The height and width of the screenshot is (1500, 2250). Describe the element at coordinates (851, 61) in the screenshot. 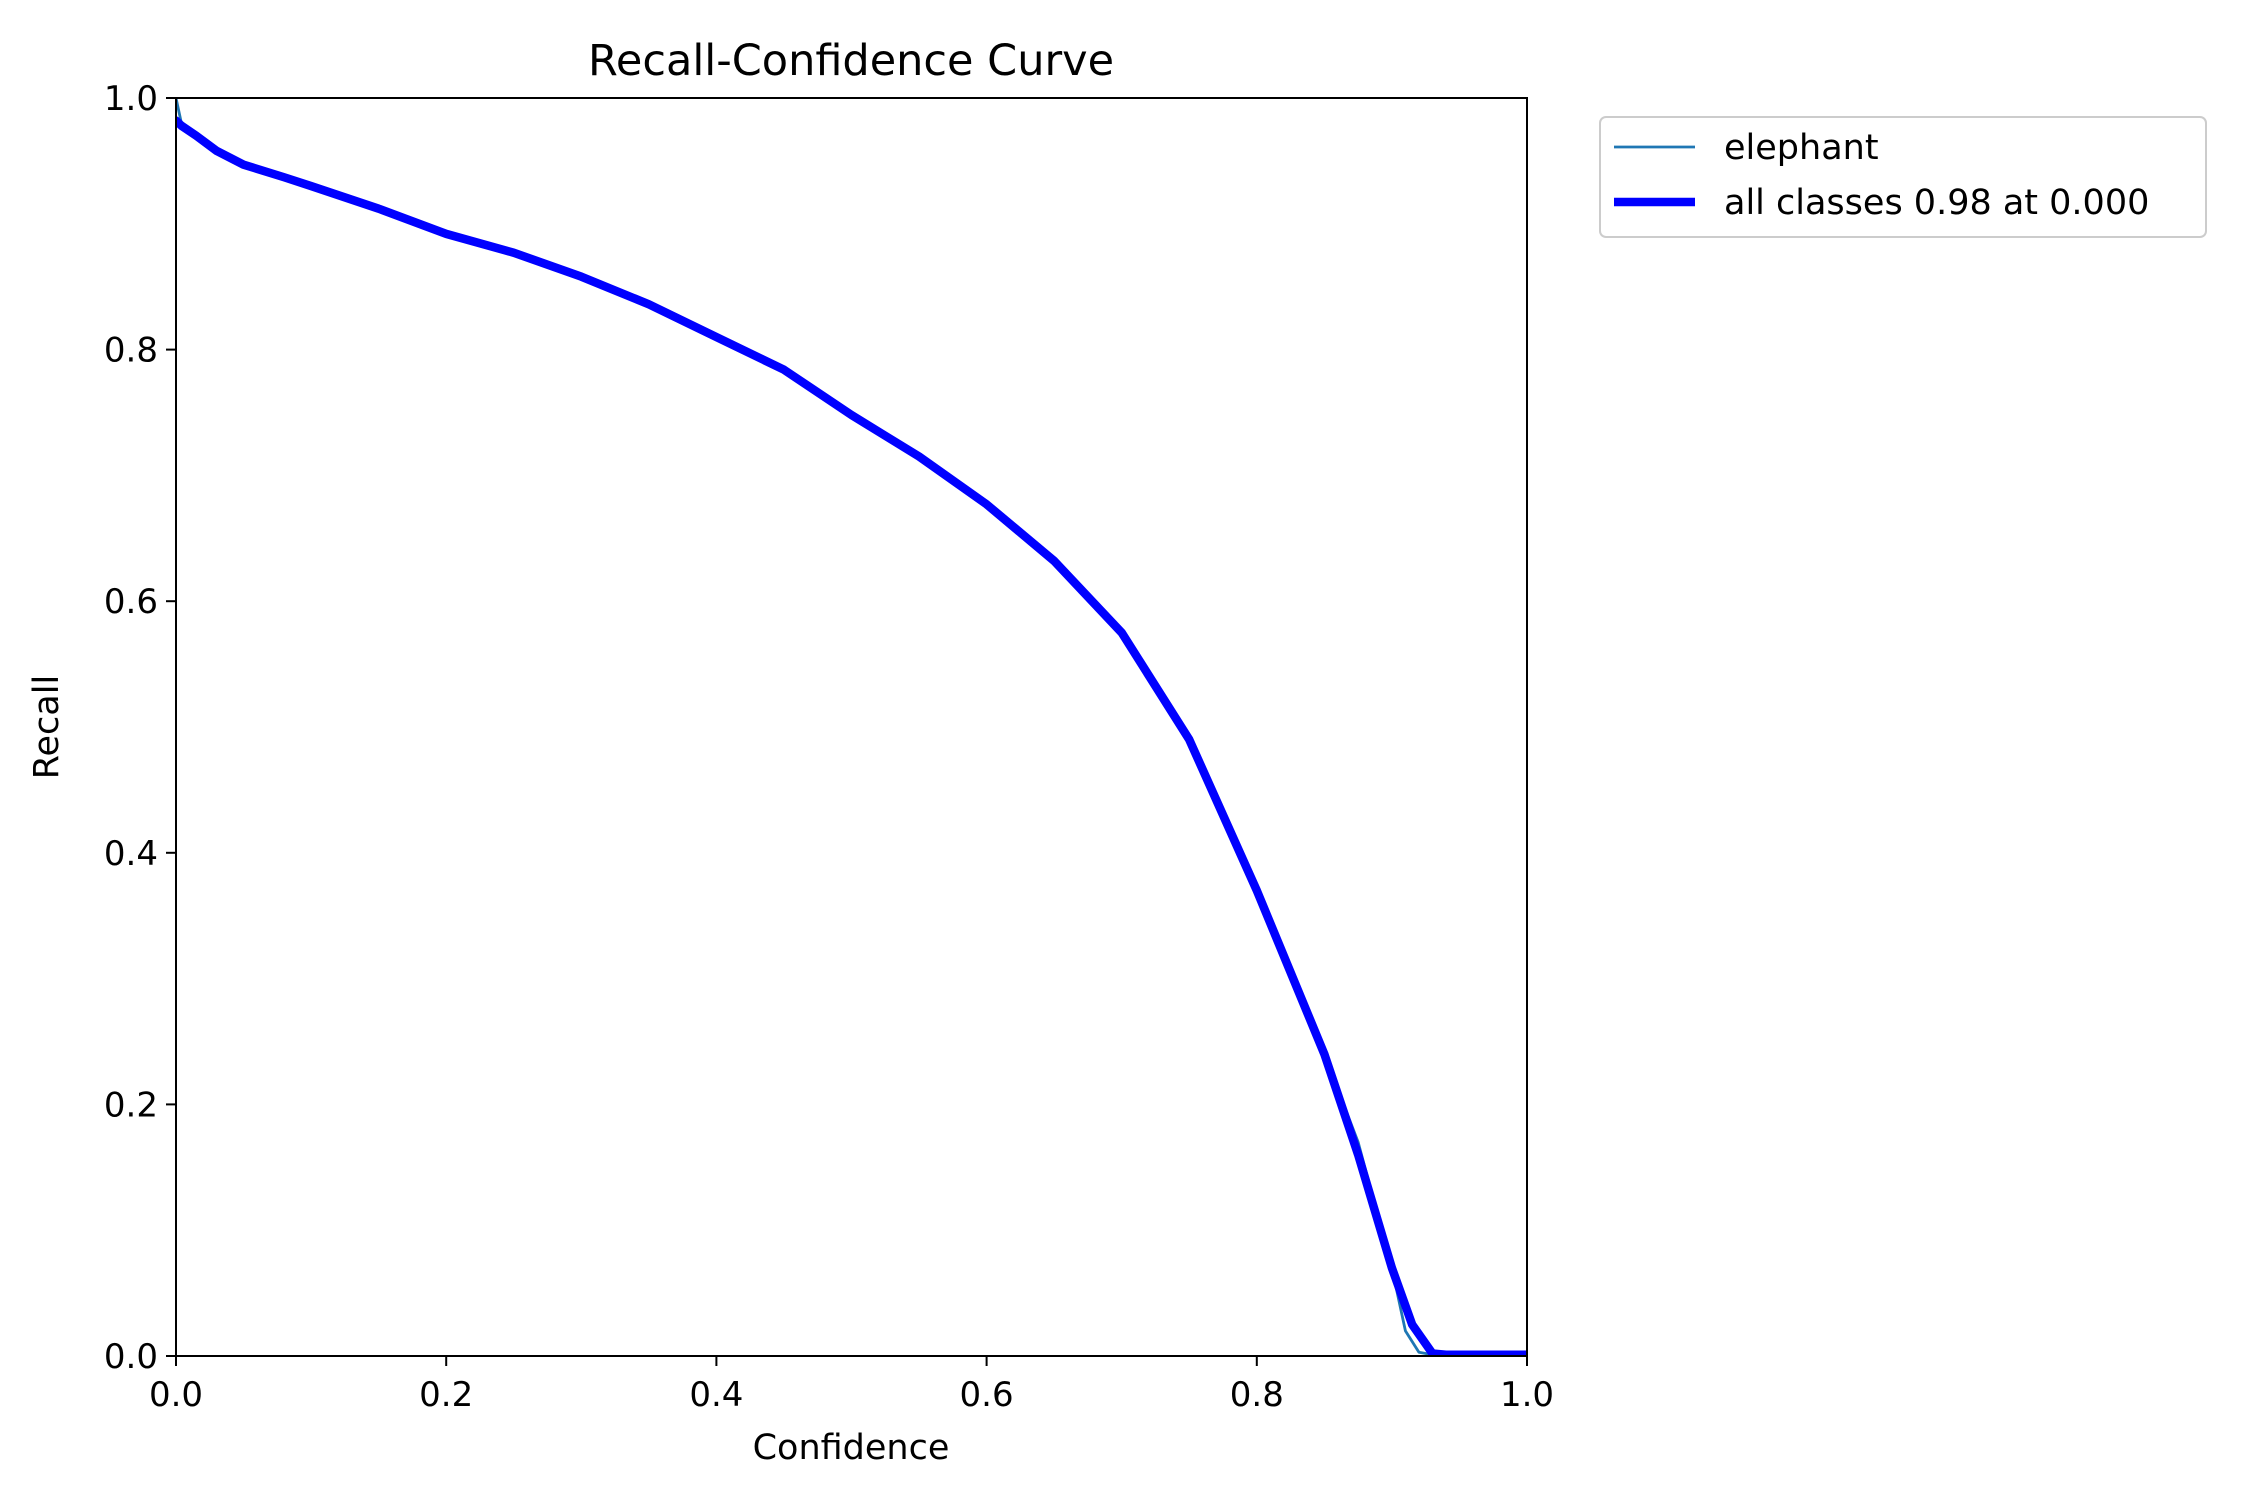

I see `chart-title: Recall-Confidence Curve` at that location.